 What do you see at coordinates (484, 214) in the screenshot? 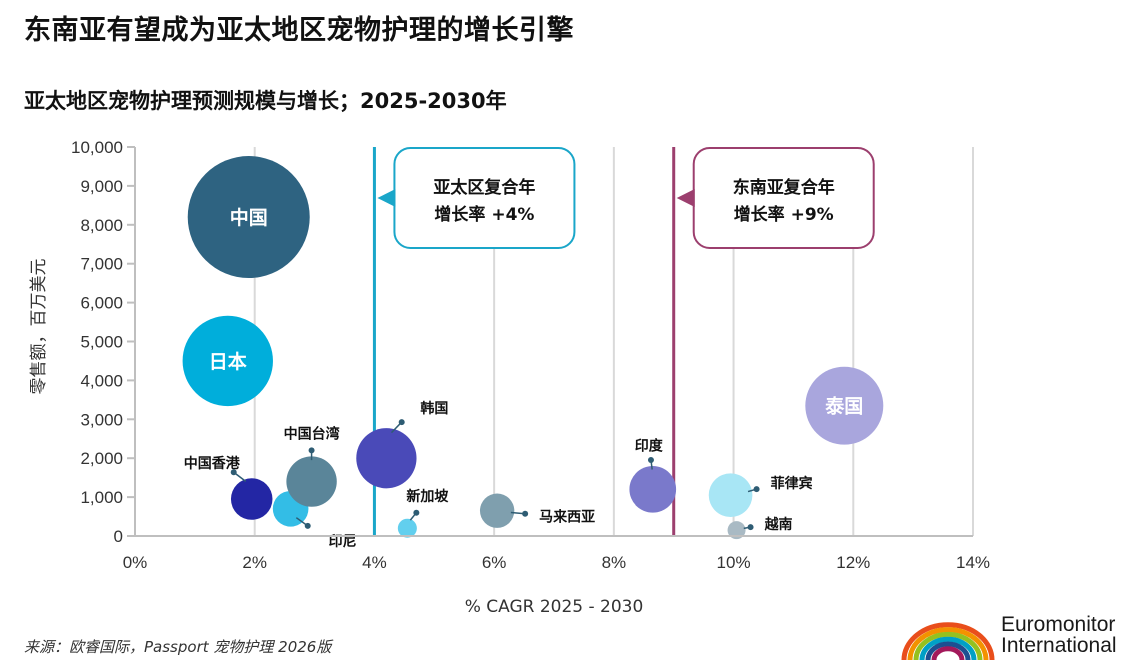
I see `callout-line2: 增长率 +4%` at bounding box center [484, 214].